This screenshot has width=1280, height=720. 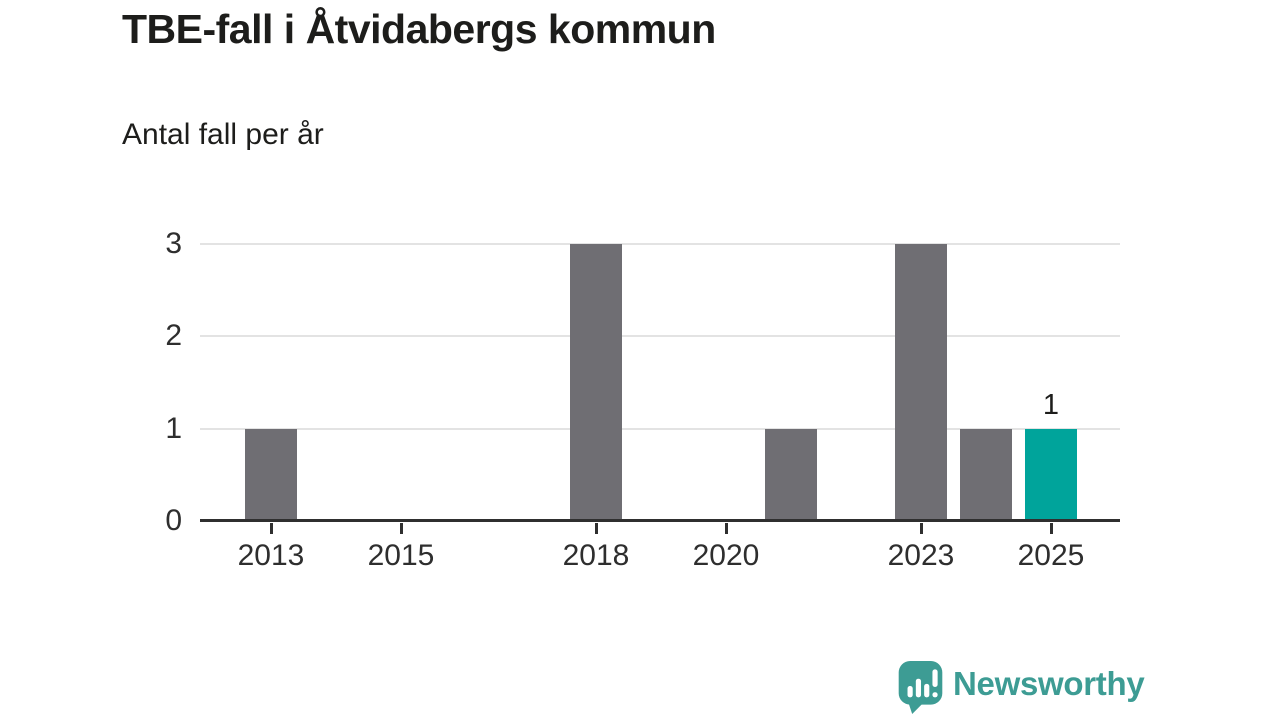 What do you see at coordinates (596, 528) in the screenshot?
I see `x-axis-tick-2018` at bounding box center [596, 528].